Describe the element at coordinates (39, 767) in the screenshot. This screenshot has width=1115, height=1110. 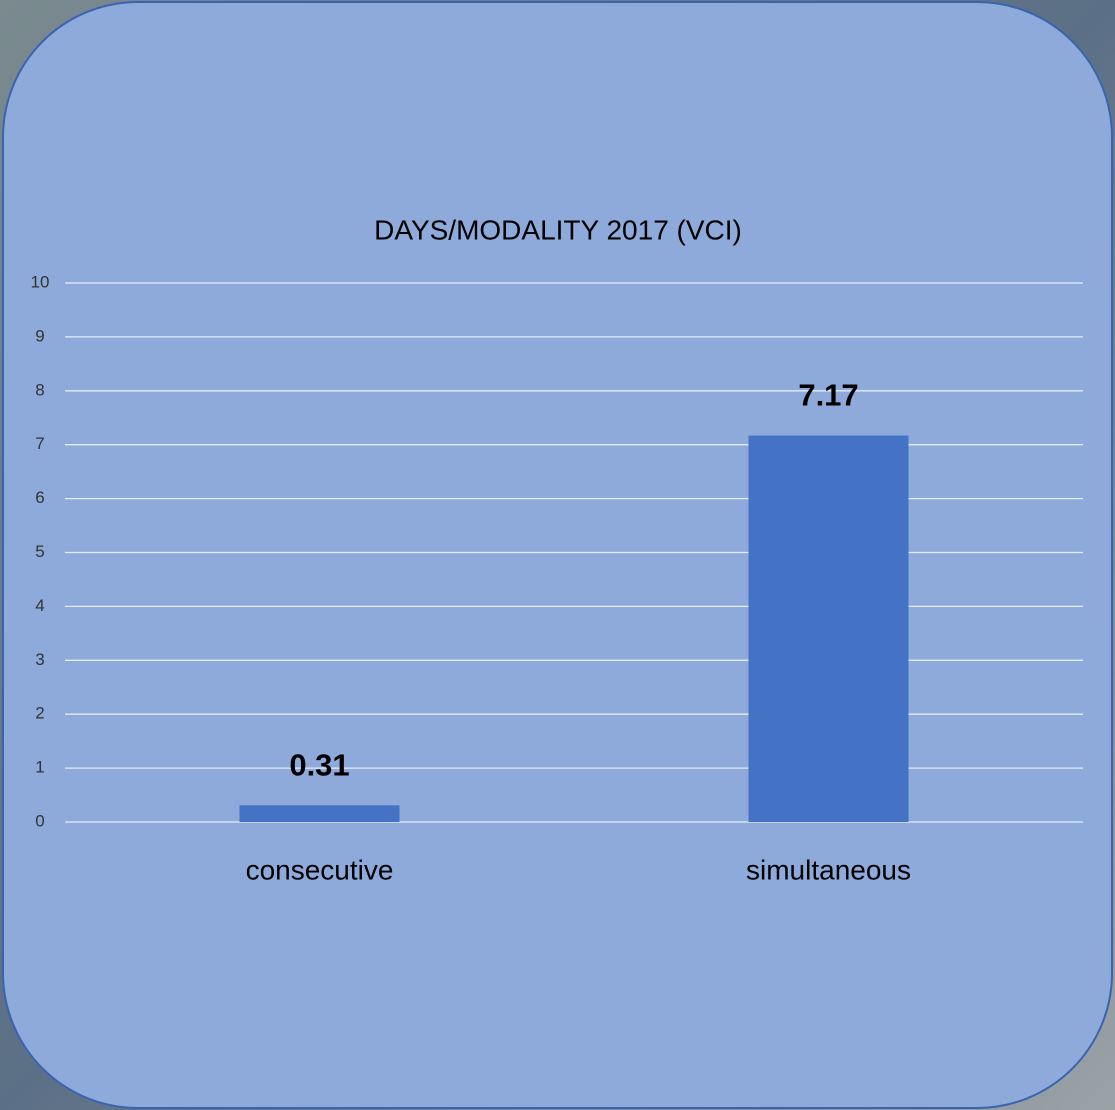
I see `y-tick-label: 1` at that location.